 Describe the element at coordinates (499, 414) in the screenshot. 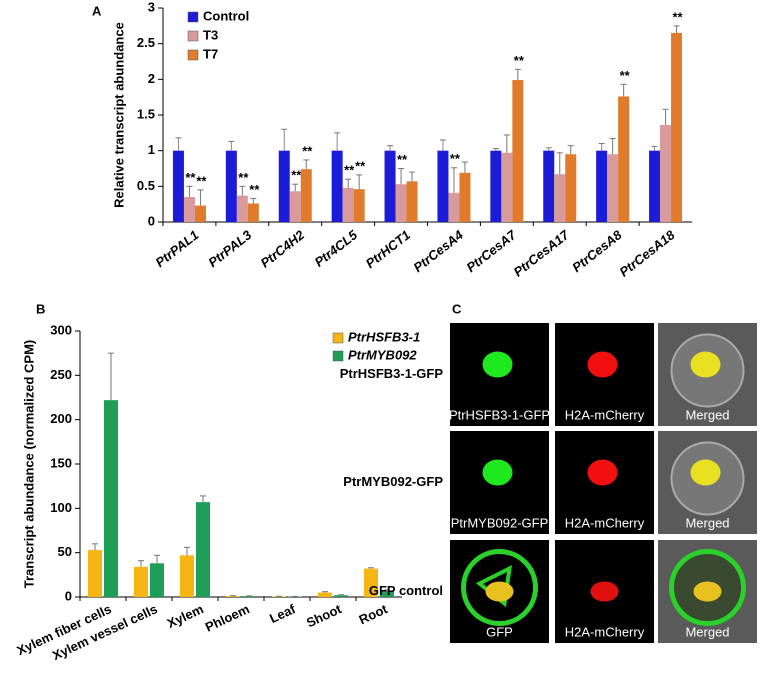

I see `image-caption: PtrHSFB3-1-GFP` at that location.